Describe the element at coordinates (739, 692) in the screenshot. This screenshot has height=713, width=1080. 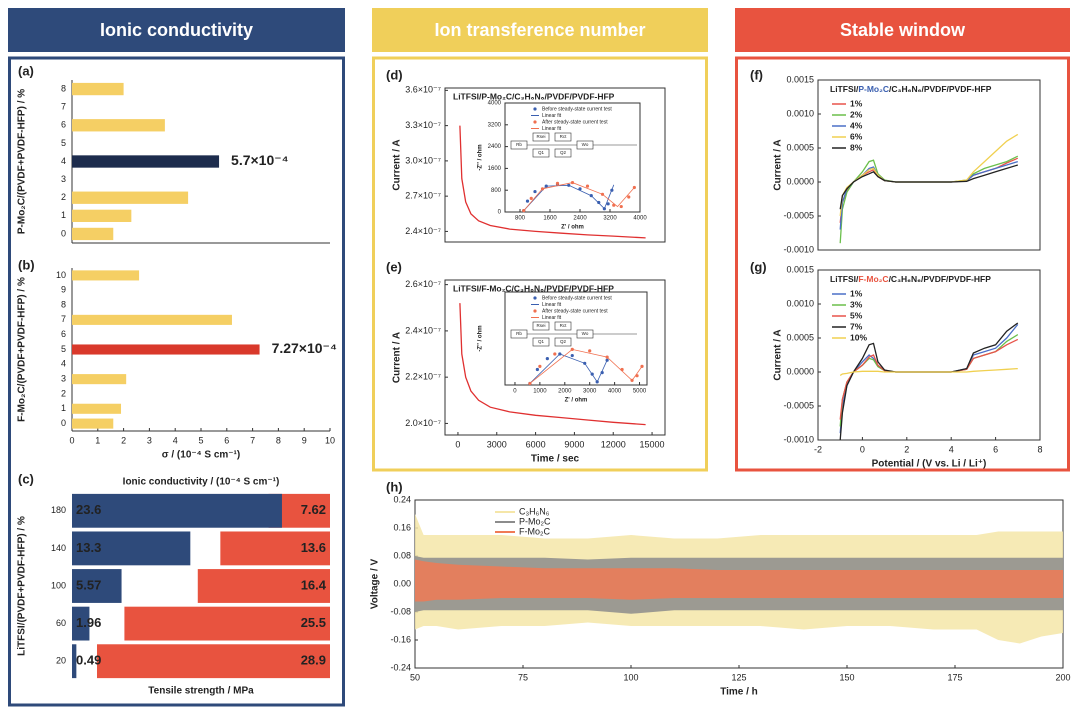
I see `x-axis-label: Time / h` at that location.